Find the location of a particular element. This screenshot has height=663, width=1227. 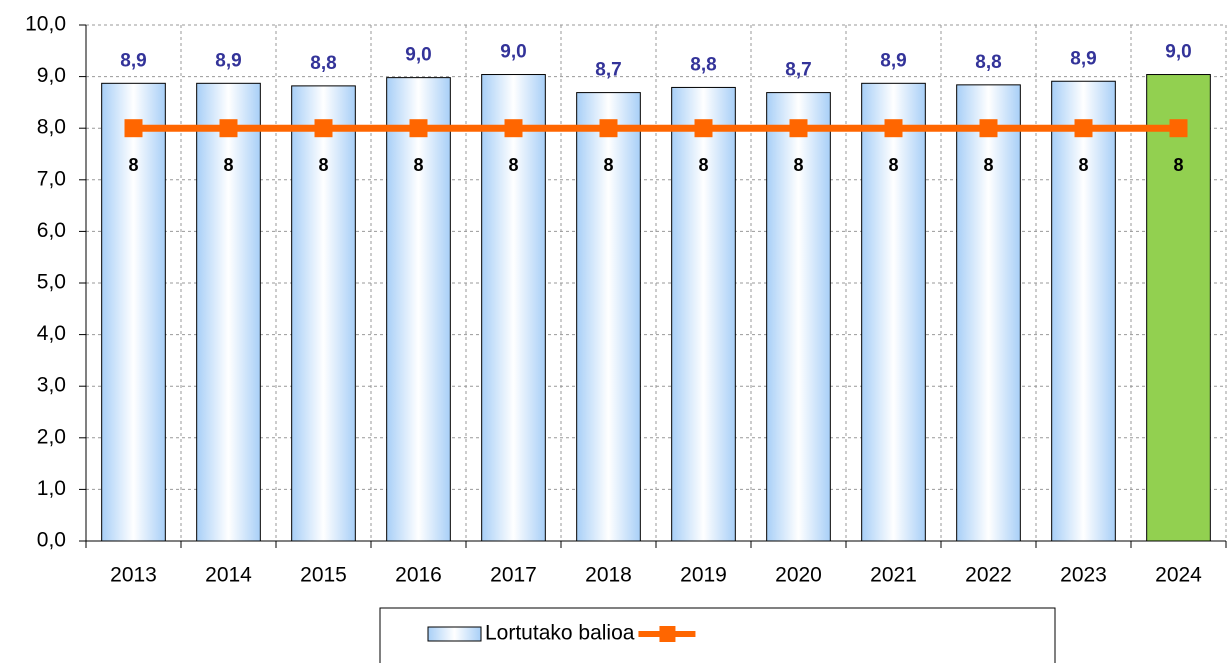

x-tick-label: 2021 is located at coordinates (893, 575).